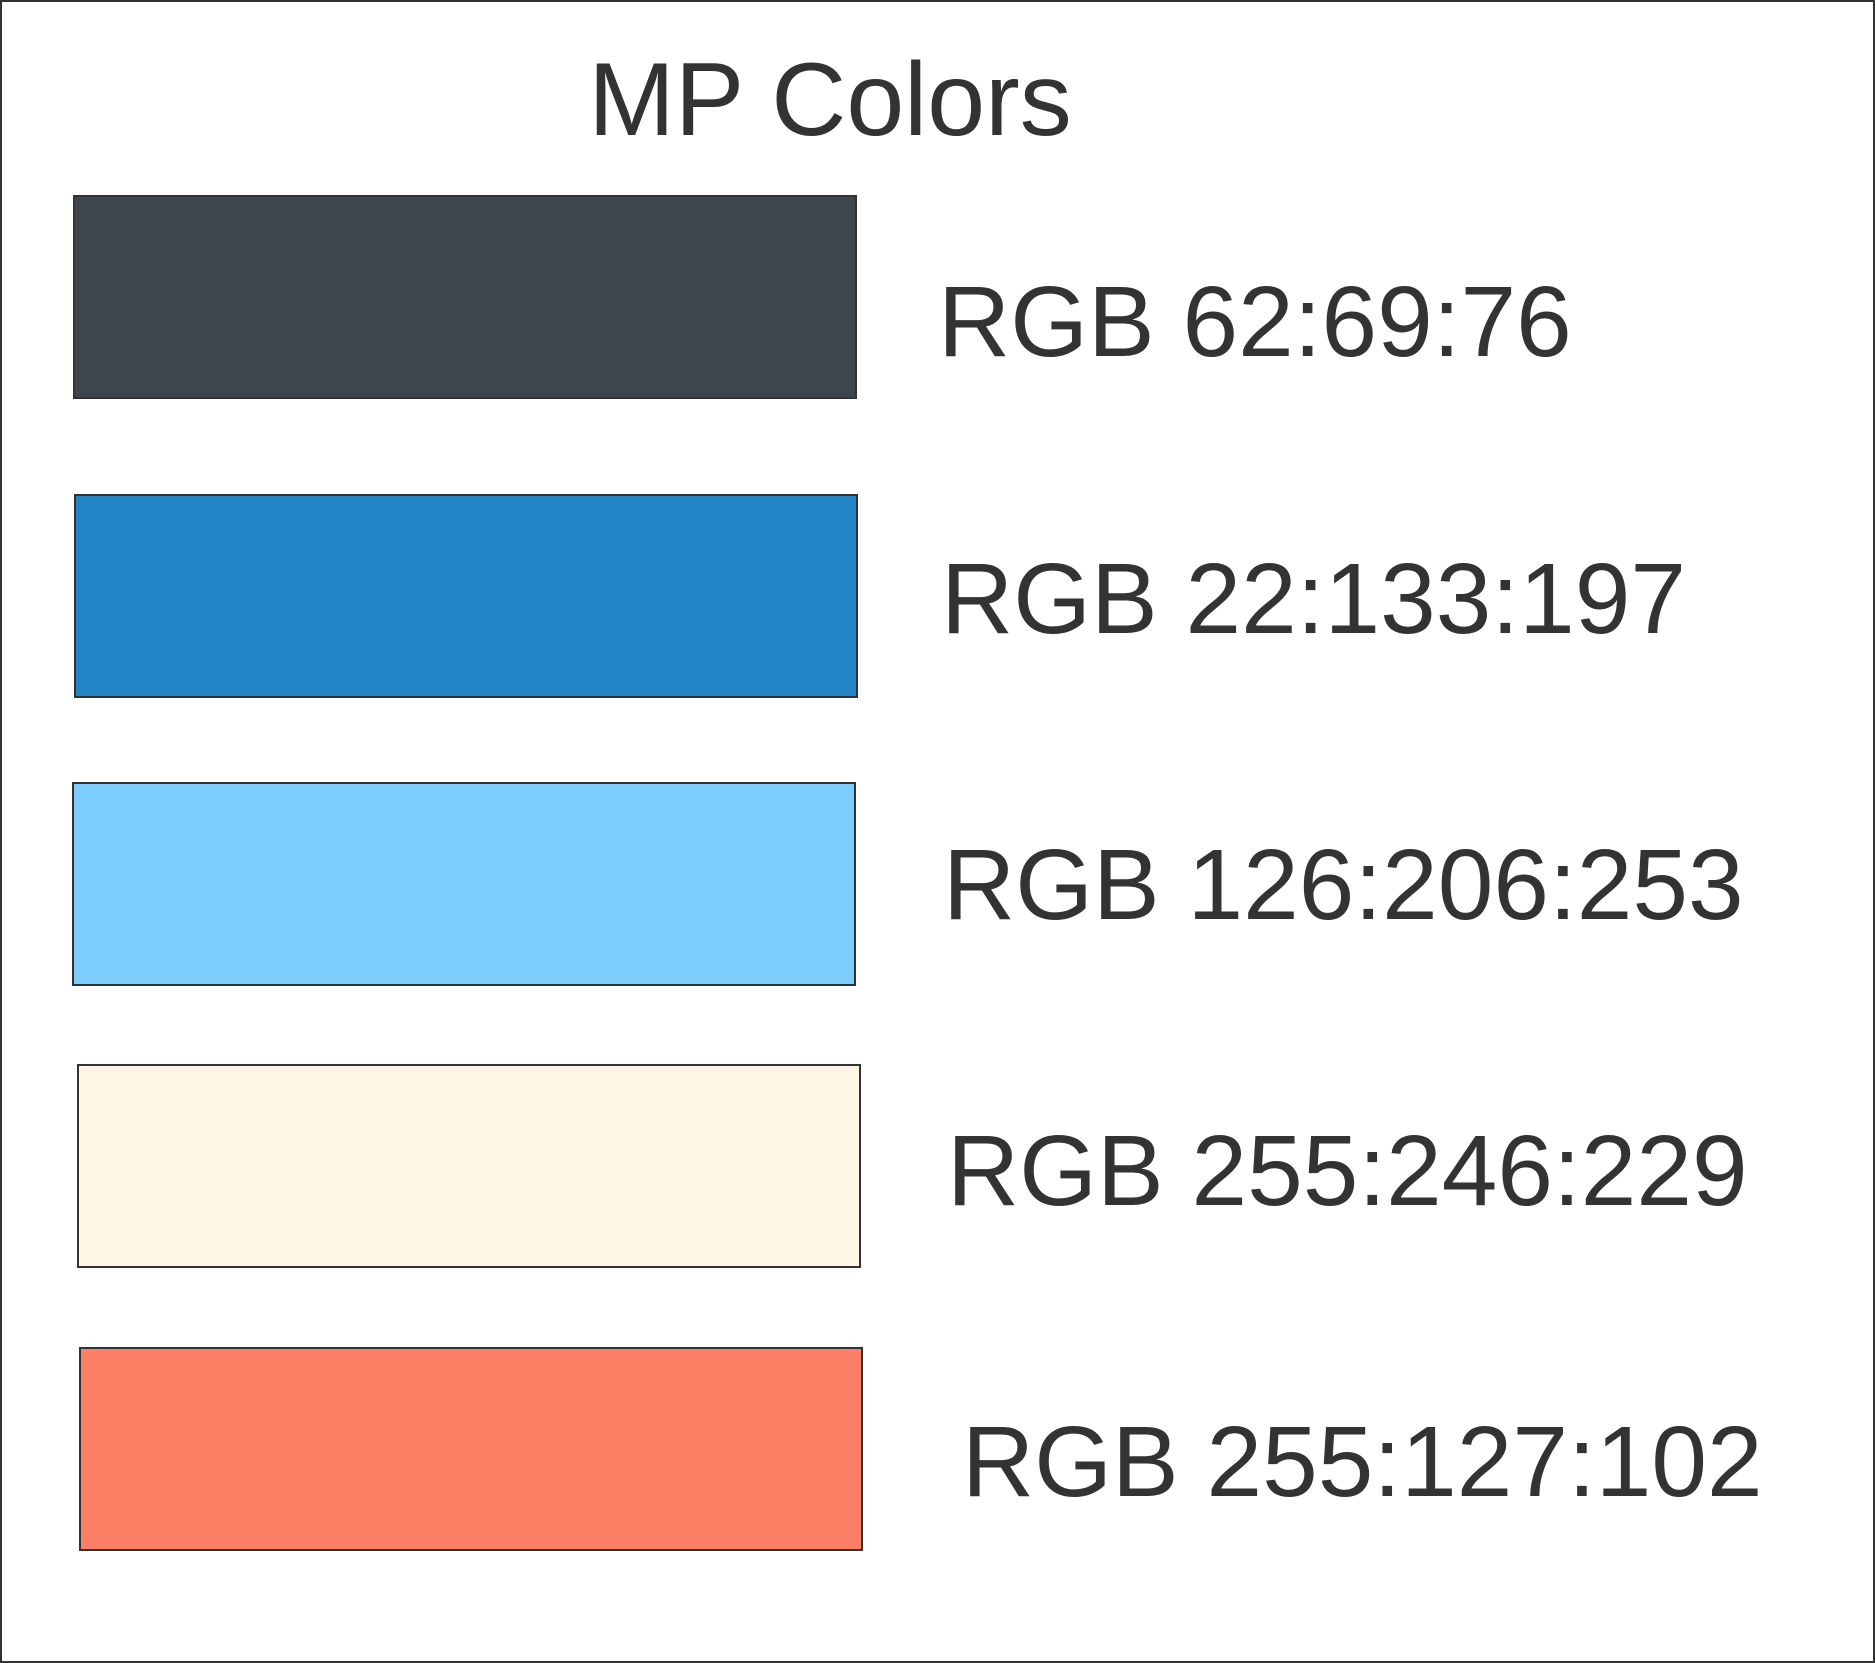 This screenshot has width=1875, height=1663. What do you see at coordinates (1313, 599) in the screenshot?
I see `rgb-label-2: RGB 22:133:197` at bounding box center [1313, 599].